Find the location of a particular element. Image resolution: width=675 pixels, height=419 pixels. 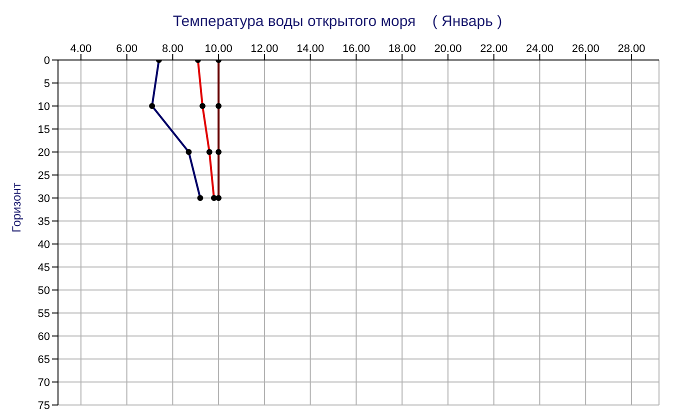

y-tick-label: 75 is located at coordinates (44, 406).